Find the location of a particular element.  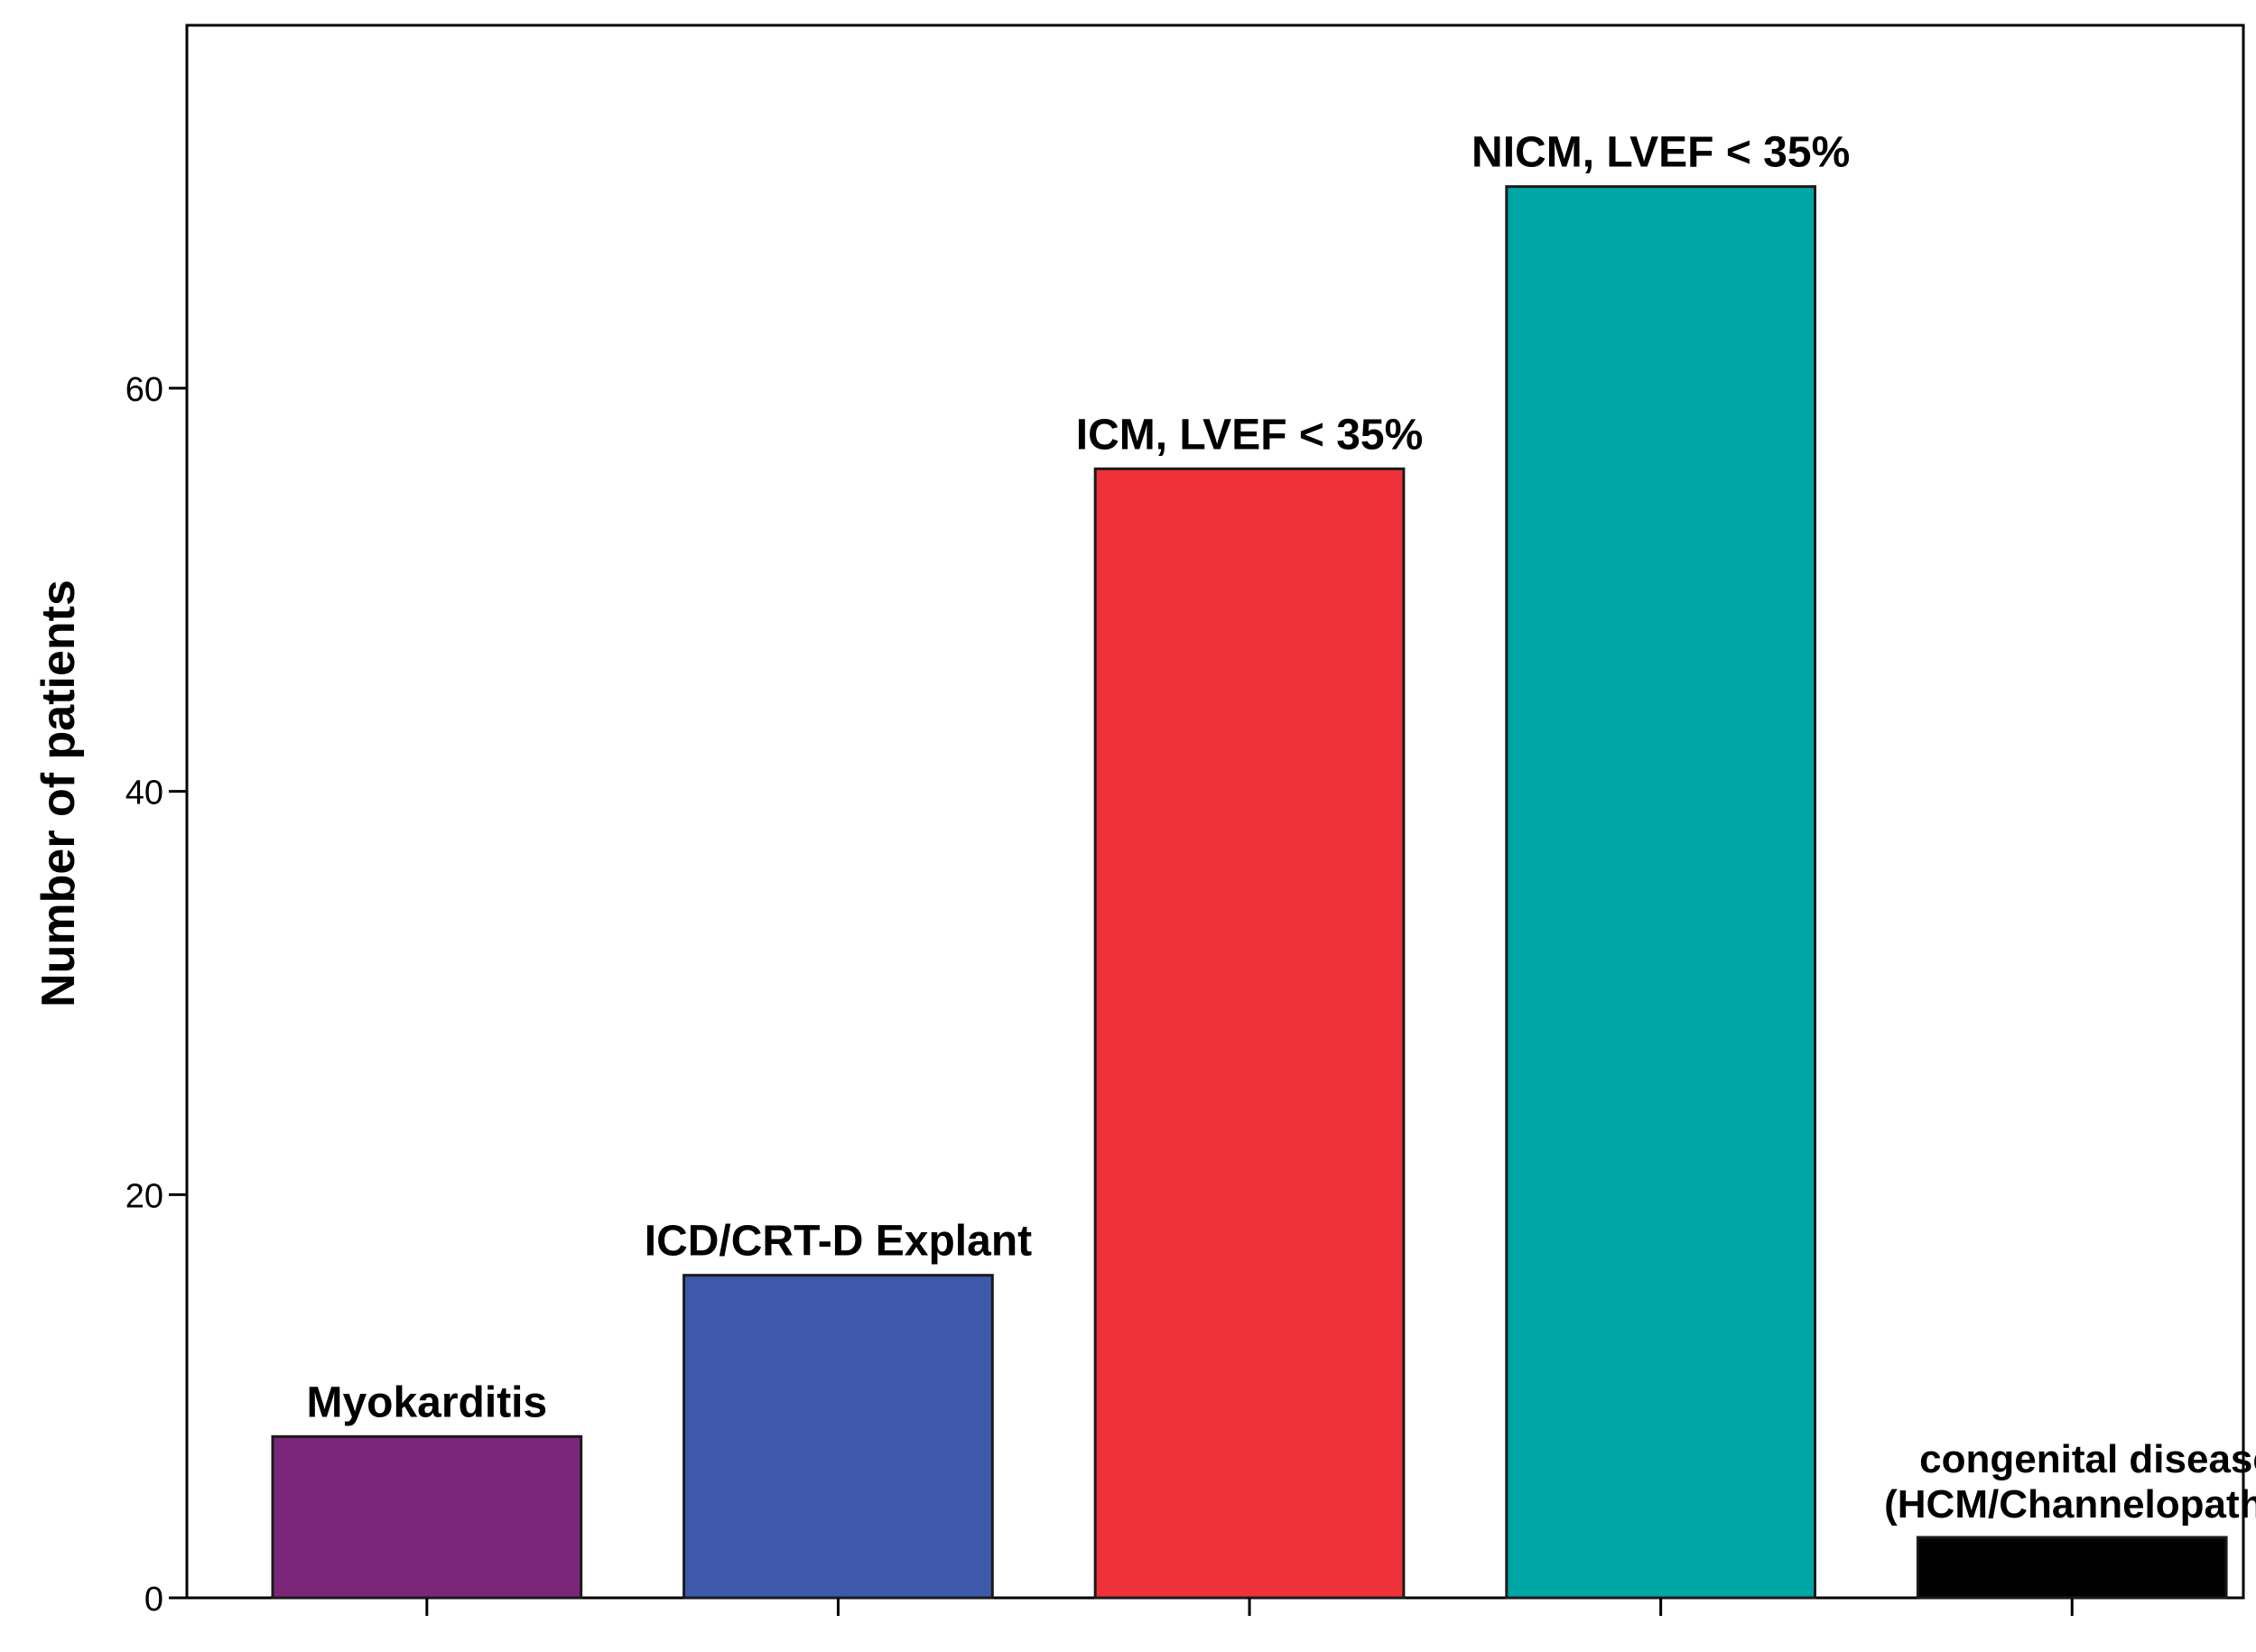

y-tick-label: 60 is located at coordinates (144, 390).